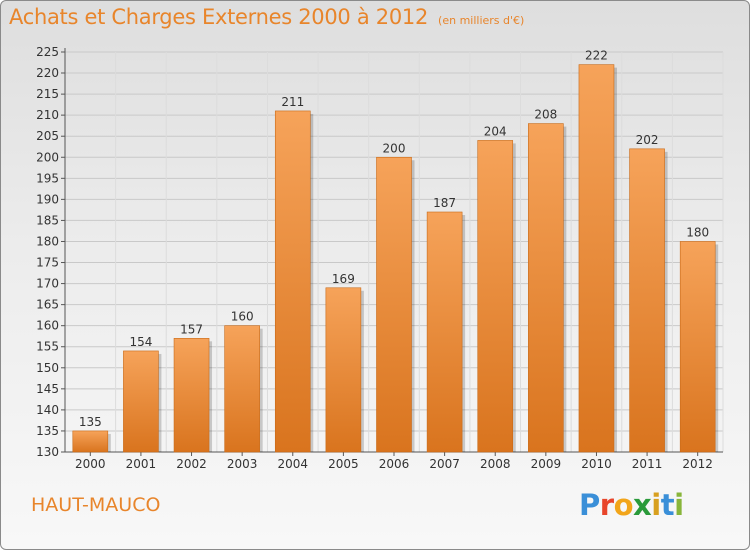 The width and height of the screenshot is (750, 550). What do you see at coordinates (140, 342) in the screenshot?
I see `value-label: 154` at bounding box center [140, 342].